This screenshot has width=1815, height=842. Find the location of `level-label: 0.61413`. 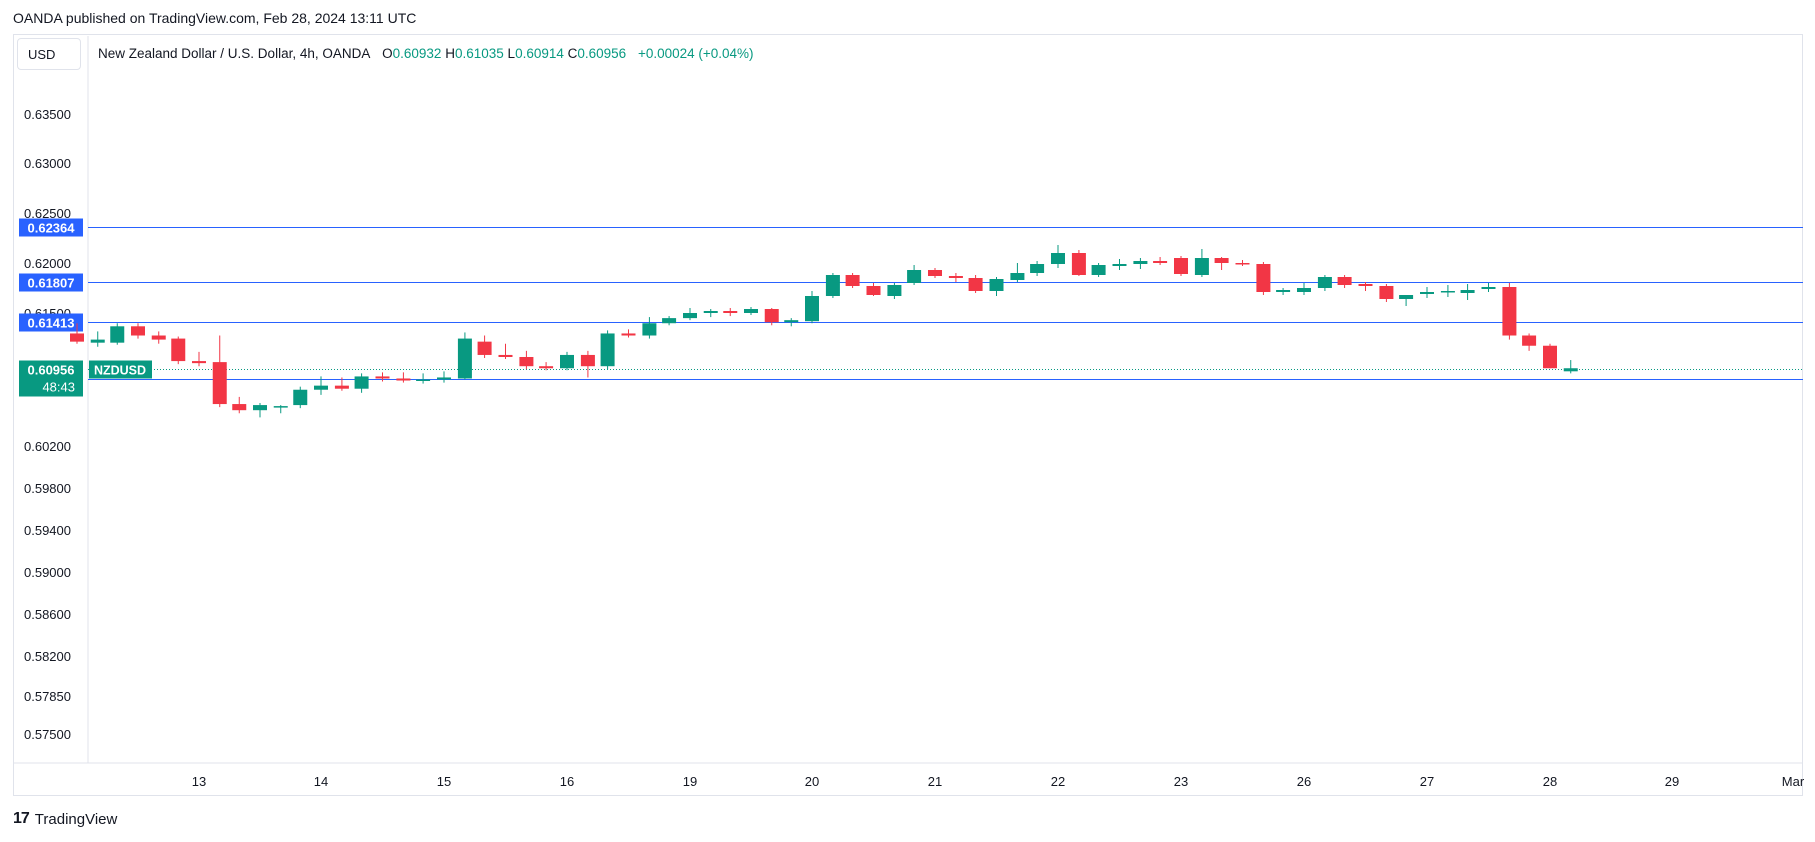

level-label: 0.61413 is located at coordinates (51, 323).